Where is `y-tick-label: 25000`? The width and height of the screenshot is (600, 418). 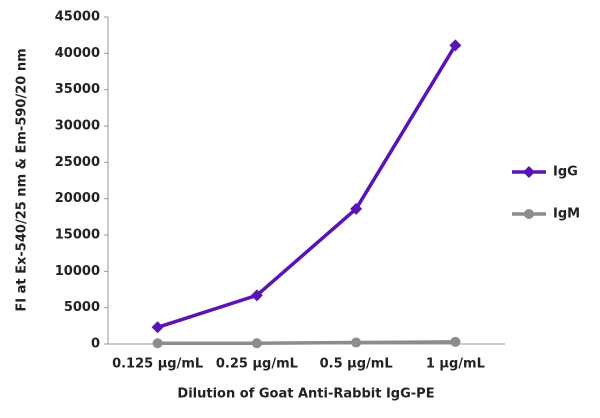
y-tick-label: 25000 is located at coordinates (77, 162).